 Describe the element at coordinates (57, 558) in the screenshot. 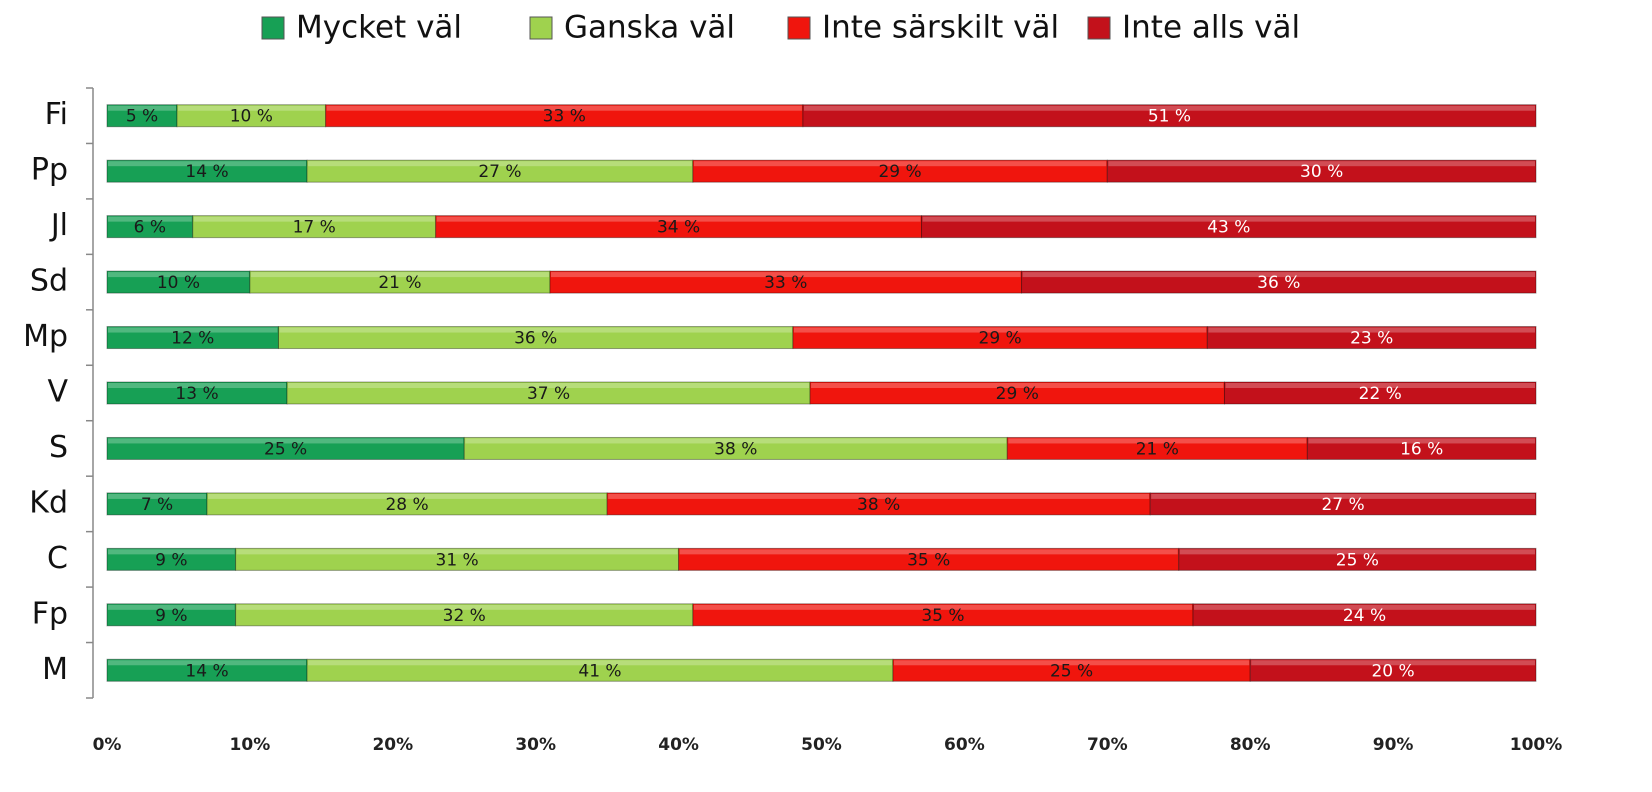

I see `y-tick-label: C` at that location.